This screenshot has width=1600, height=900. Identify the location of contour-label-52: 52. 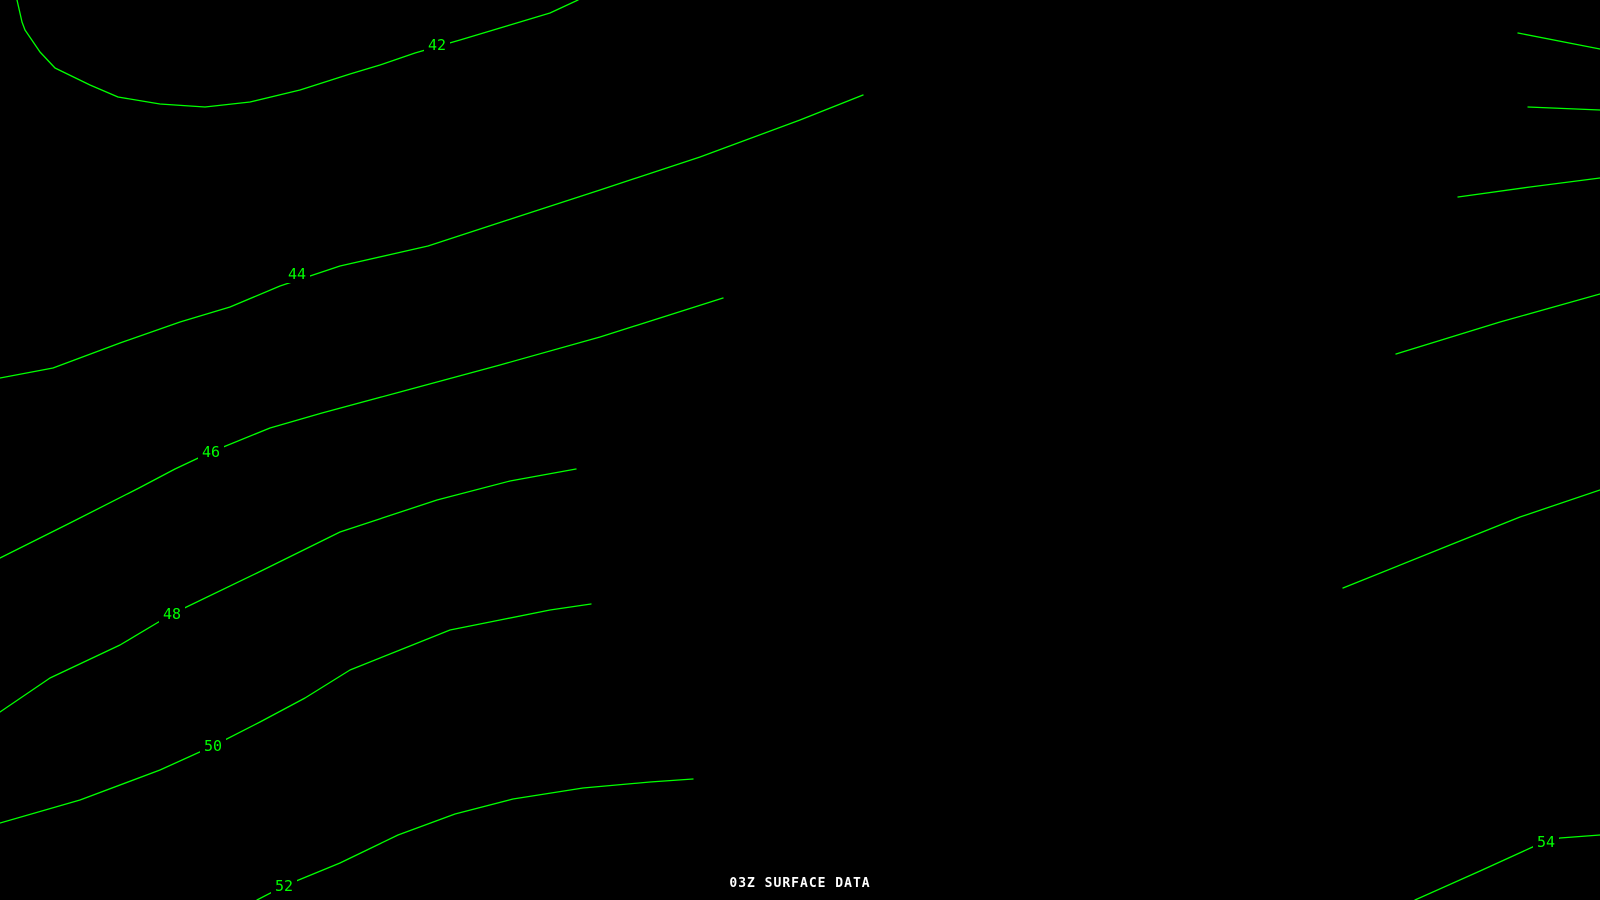
(284, 886).